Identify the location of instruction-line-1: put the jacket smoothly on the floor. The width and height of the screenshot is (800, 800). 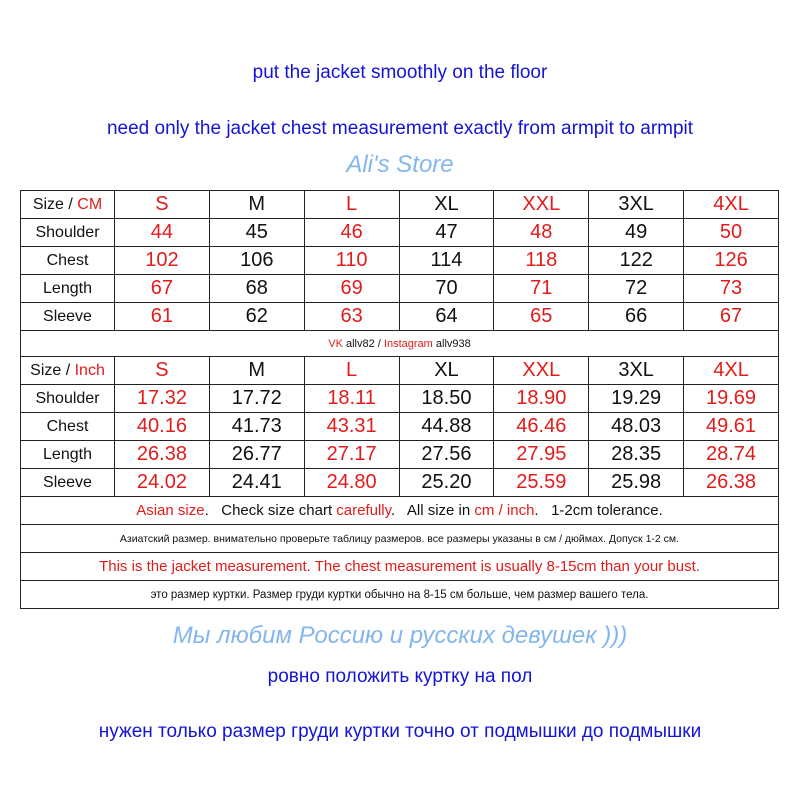
(400, 72).